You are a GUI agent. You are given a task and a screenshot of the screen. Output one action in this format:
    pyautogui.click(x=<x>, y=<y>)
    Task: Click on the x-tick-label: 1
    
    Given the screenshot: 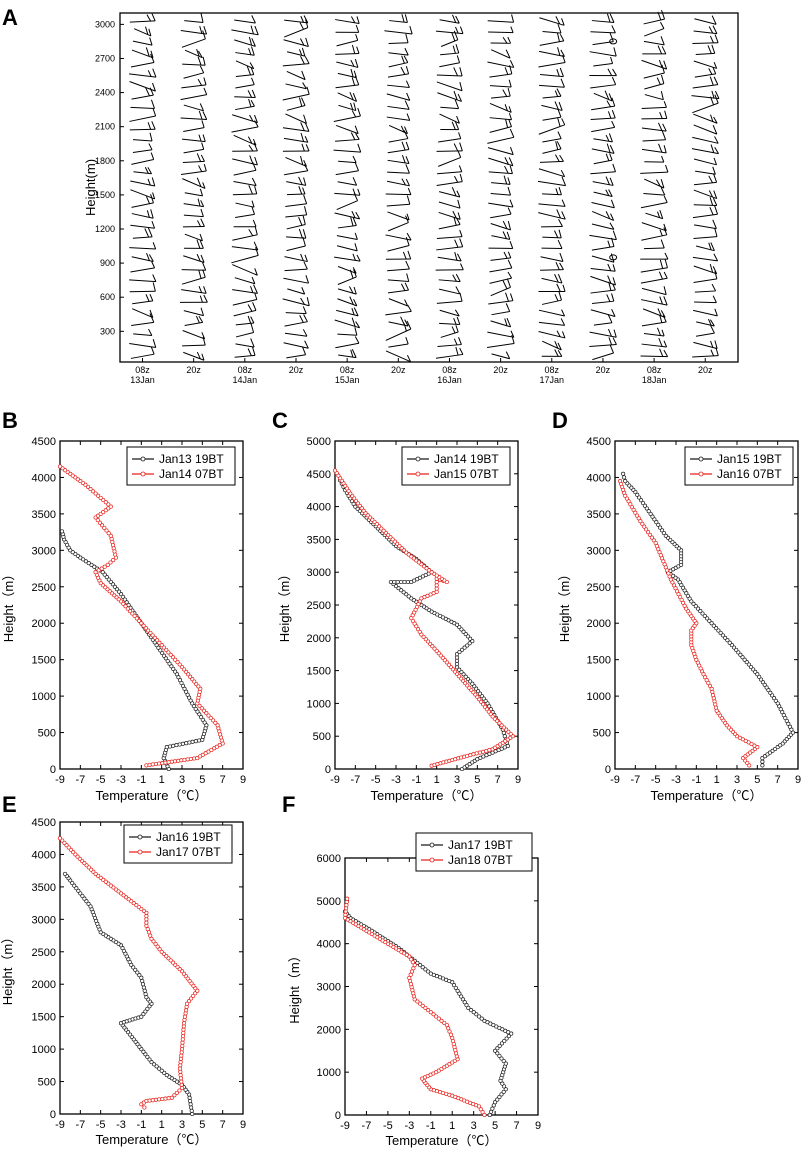 What is the action you would take?
    pyautogui.click(x=162, y=780)
    